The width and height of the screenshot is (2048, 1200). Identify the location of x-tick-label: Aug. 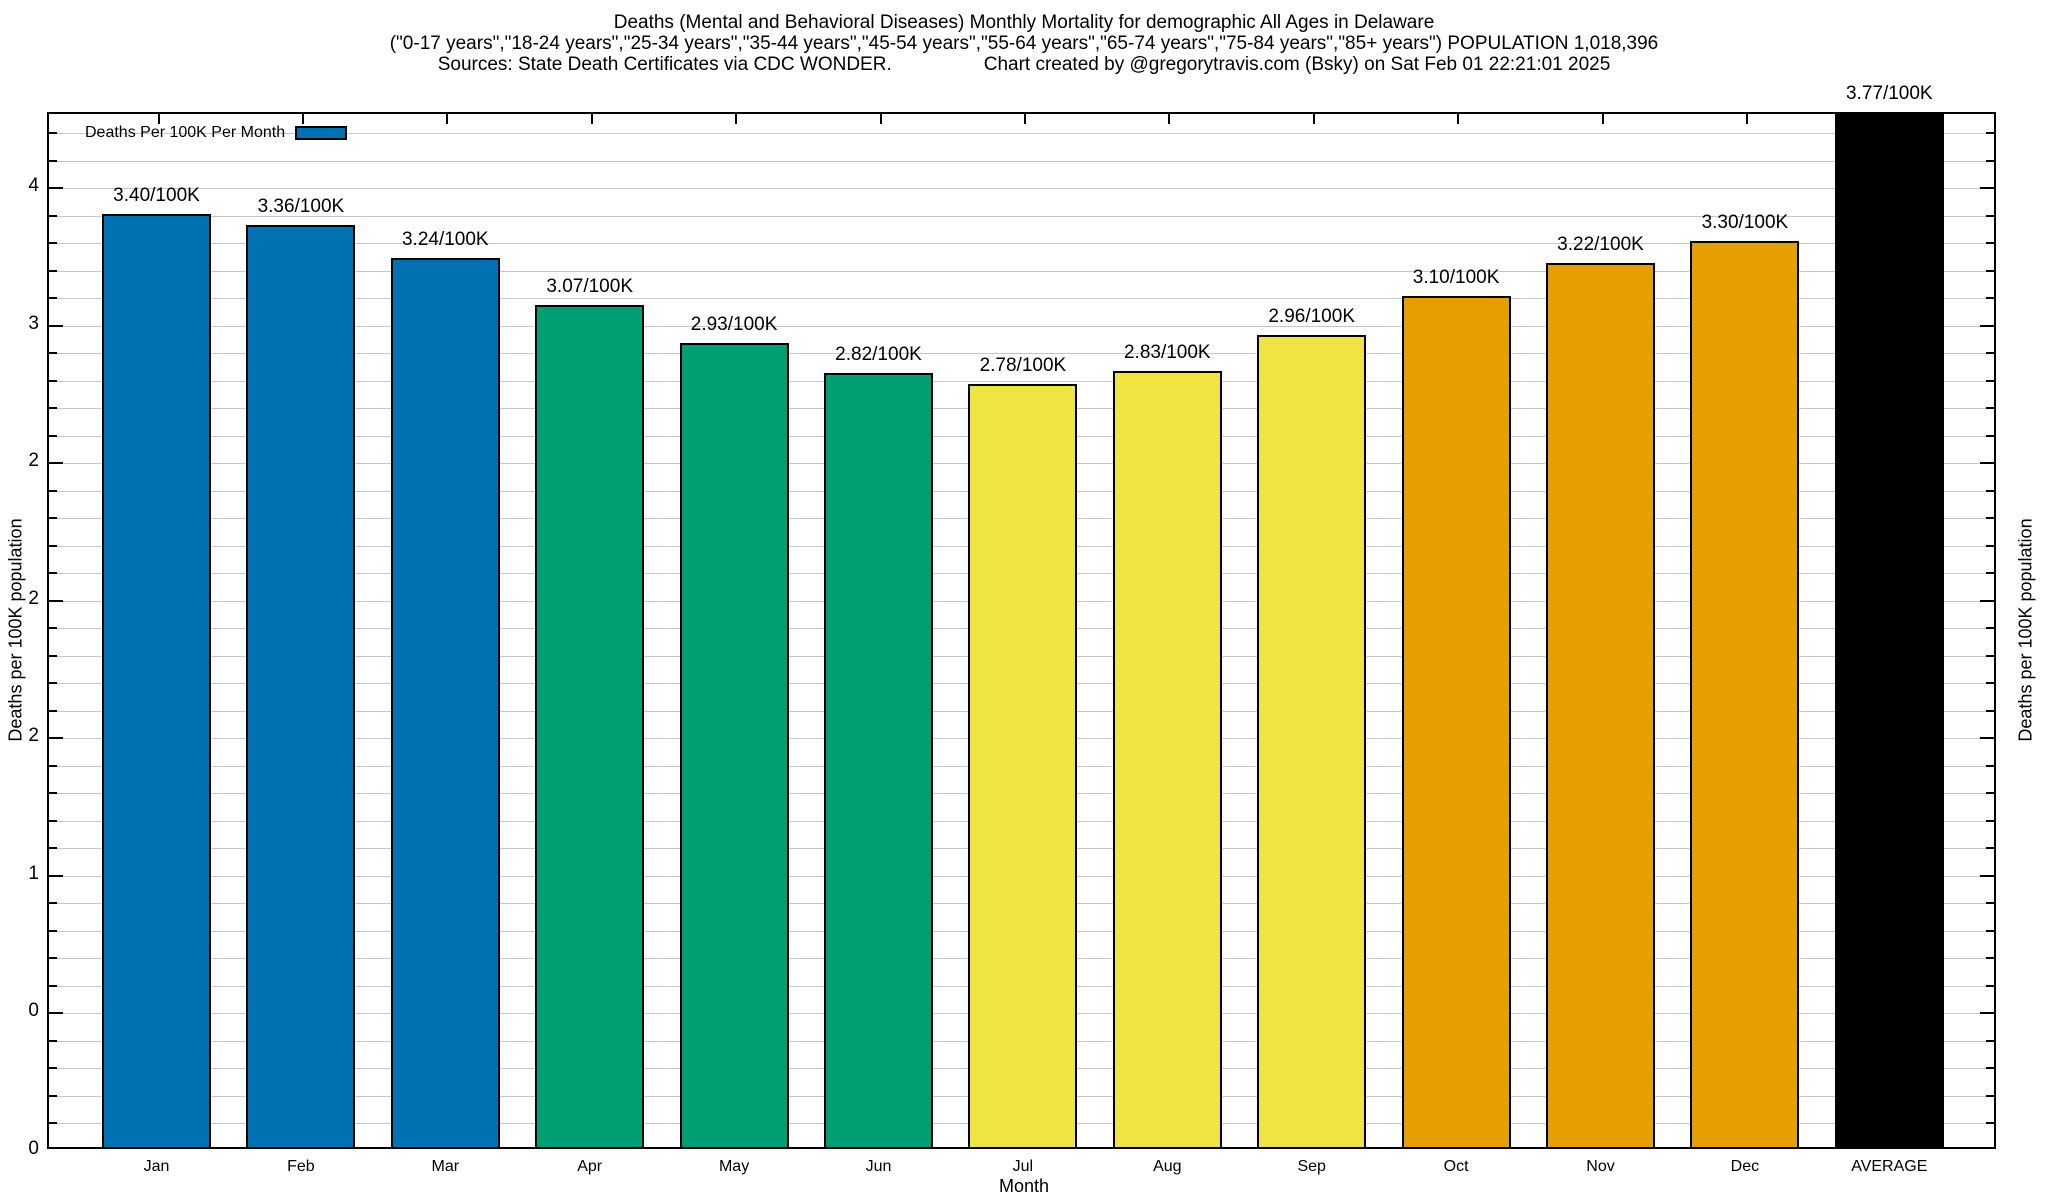
(1167, 1166).